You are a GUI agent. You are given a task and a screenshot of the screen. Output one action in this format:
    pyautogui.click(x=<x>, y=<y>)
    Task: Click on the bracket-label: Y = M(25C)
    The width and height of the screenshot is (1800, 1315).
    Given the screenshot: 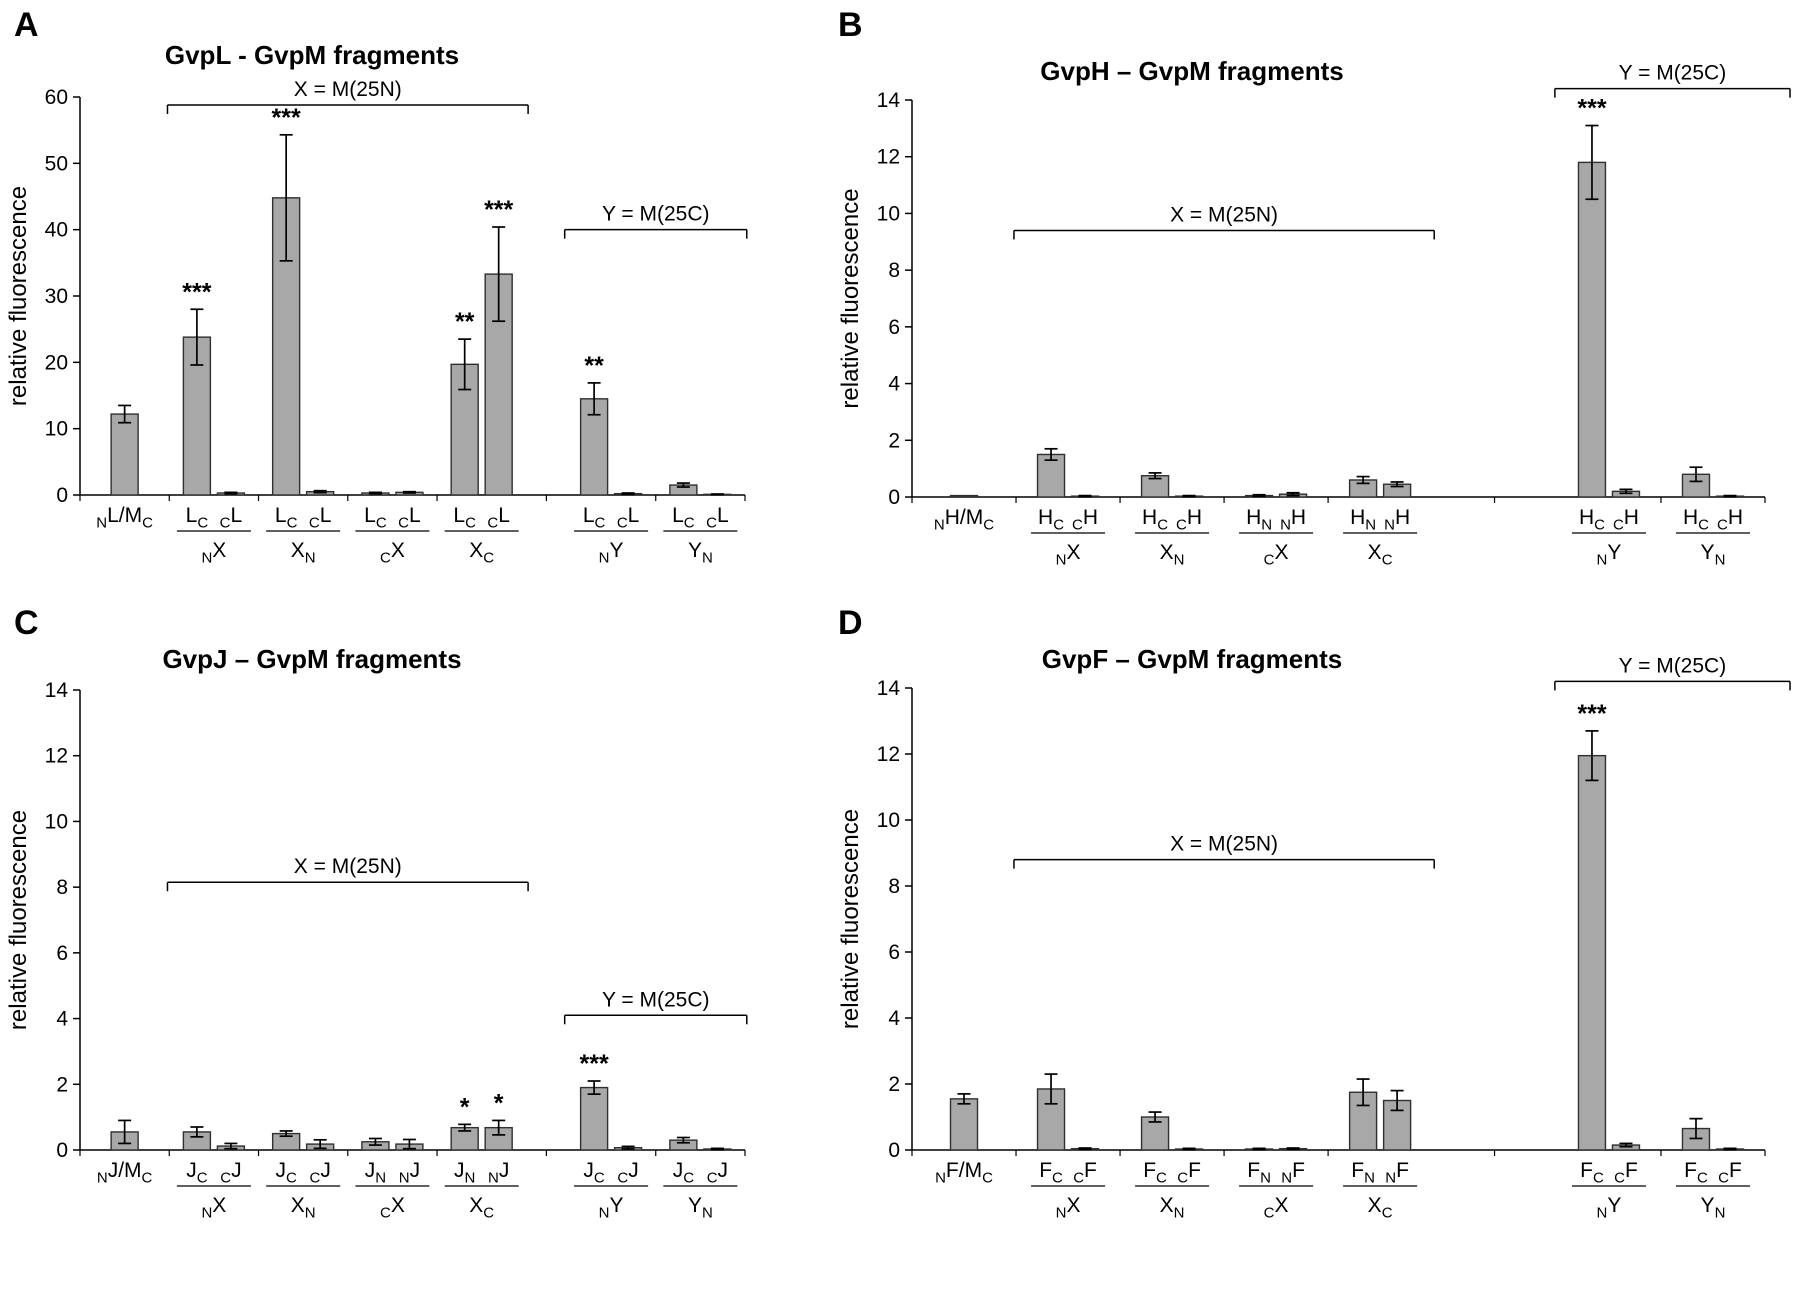 What is the action you would take?
    pyautogui.click(x=656, y=999)
    